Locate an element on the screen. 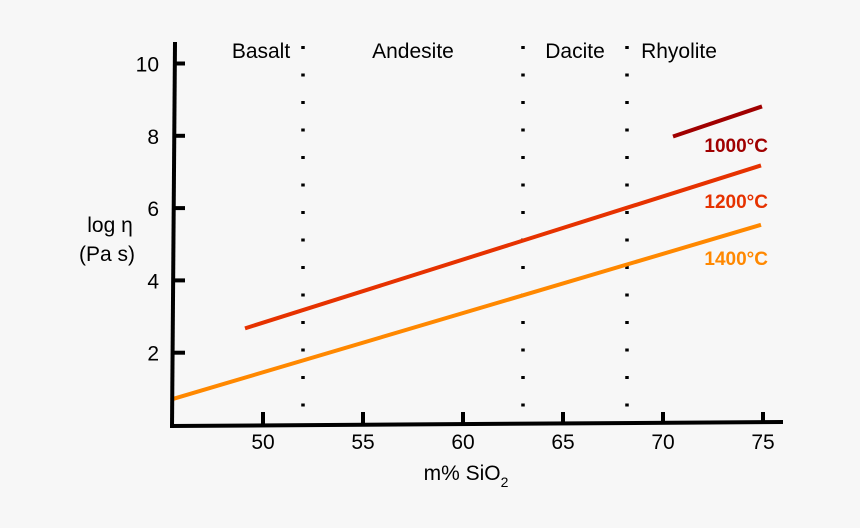  x-tick-label: 60 is located at coordinates (462, 442).